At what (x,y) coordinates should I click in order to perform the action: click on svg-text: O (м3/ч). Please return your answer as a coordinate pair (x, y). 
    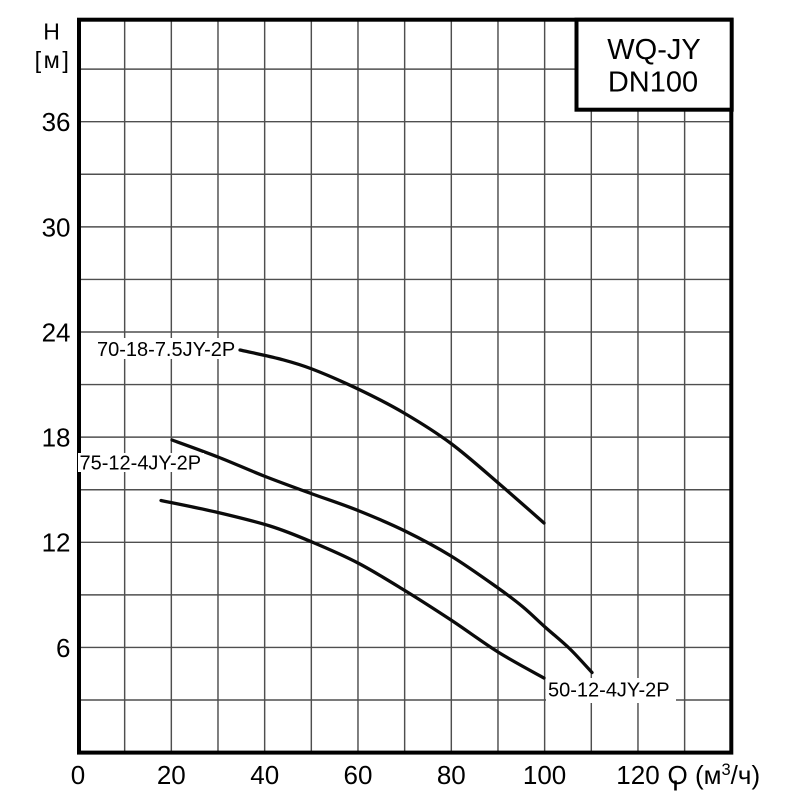
    Looking at the image, I should click on (714, 775).